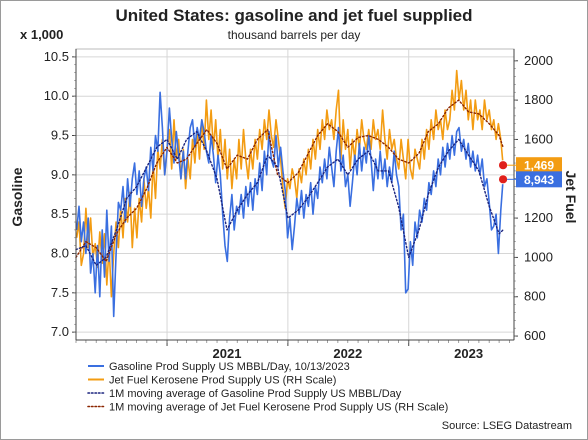 The height and width of the screenshot is (440, 588). Describe the element at coordinates (538, 138) in the screenshot. I see `right-tick-label: 1600` at that location.